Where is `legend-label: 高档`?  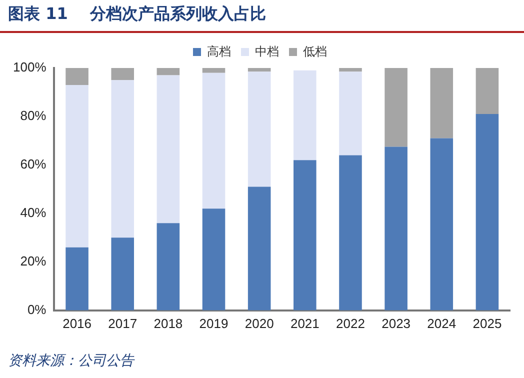 legend-label: 高档 is located at coordinates (219, 51).